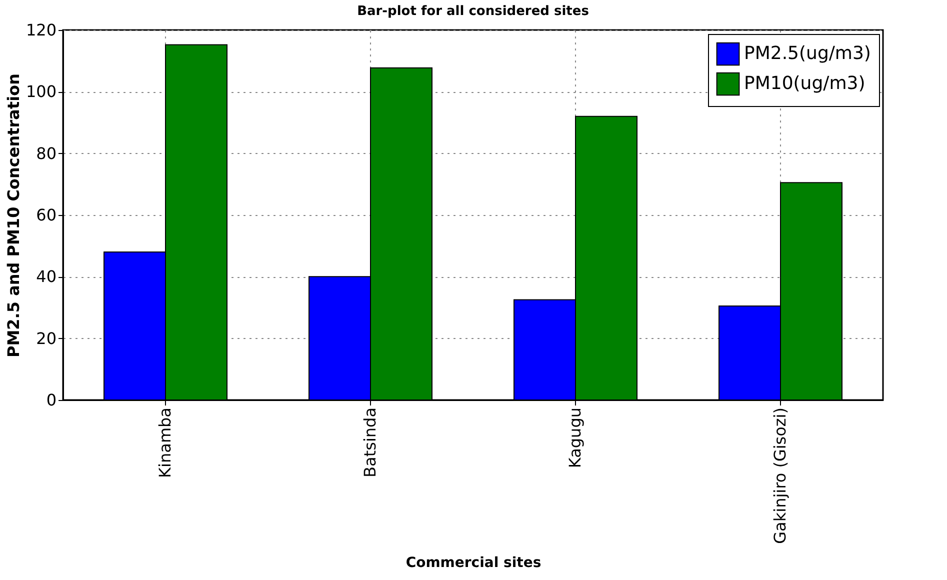 This screenshot has height=580, width=947. What do you see at coordinates (46, 153) in the screenshot?
I see `y-tick-label: 80` at bounding box center [46, 153].